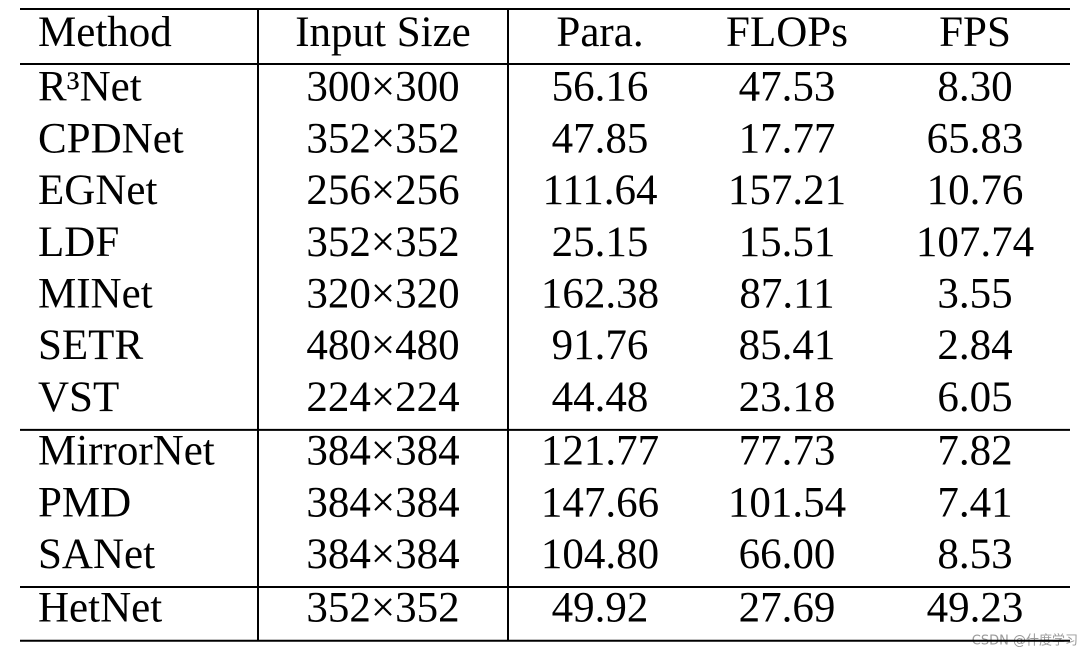 The height and width of the screenshot is (664, 1091). Describe the element at coordinates (600, 345) in the screenshot. I see `value-cell: 91.76` at that location.